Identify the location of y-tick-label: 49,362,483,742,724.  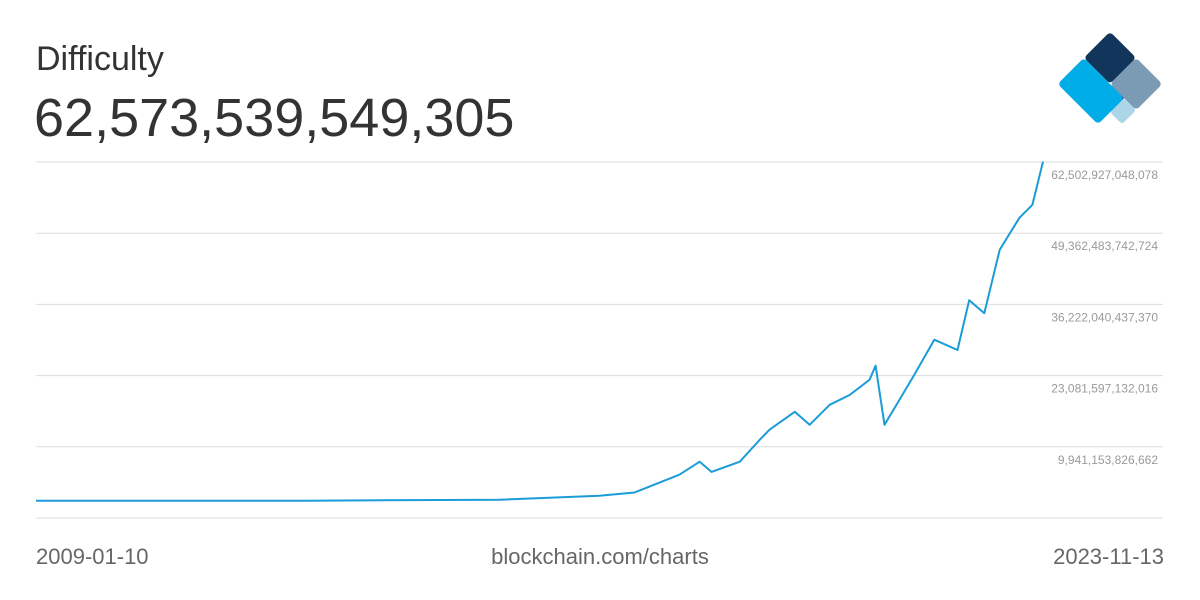
(1104, 246).